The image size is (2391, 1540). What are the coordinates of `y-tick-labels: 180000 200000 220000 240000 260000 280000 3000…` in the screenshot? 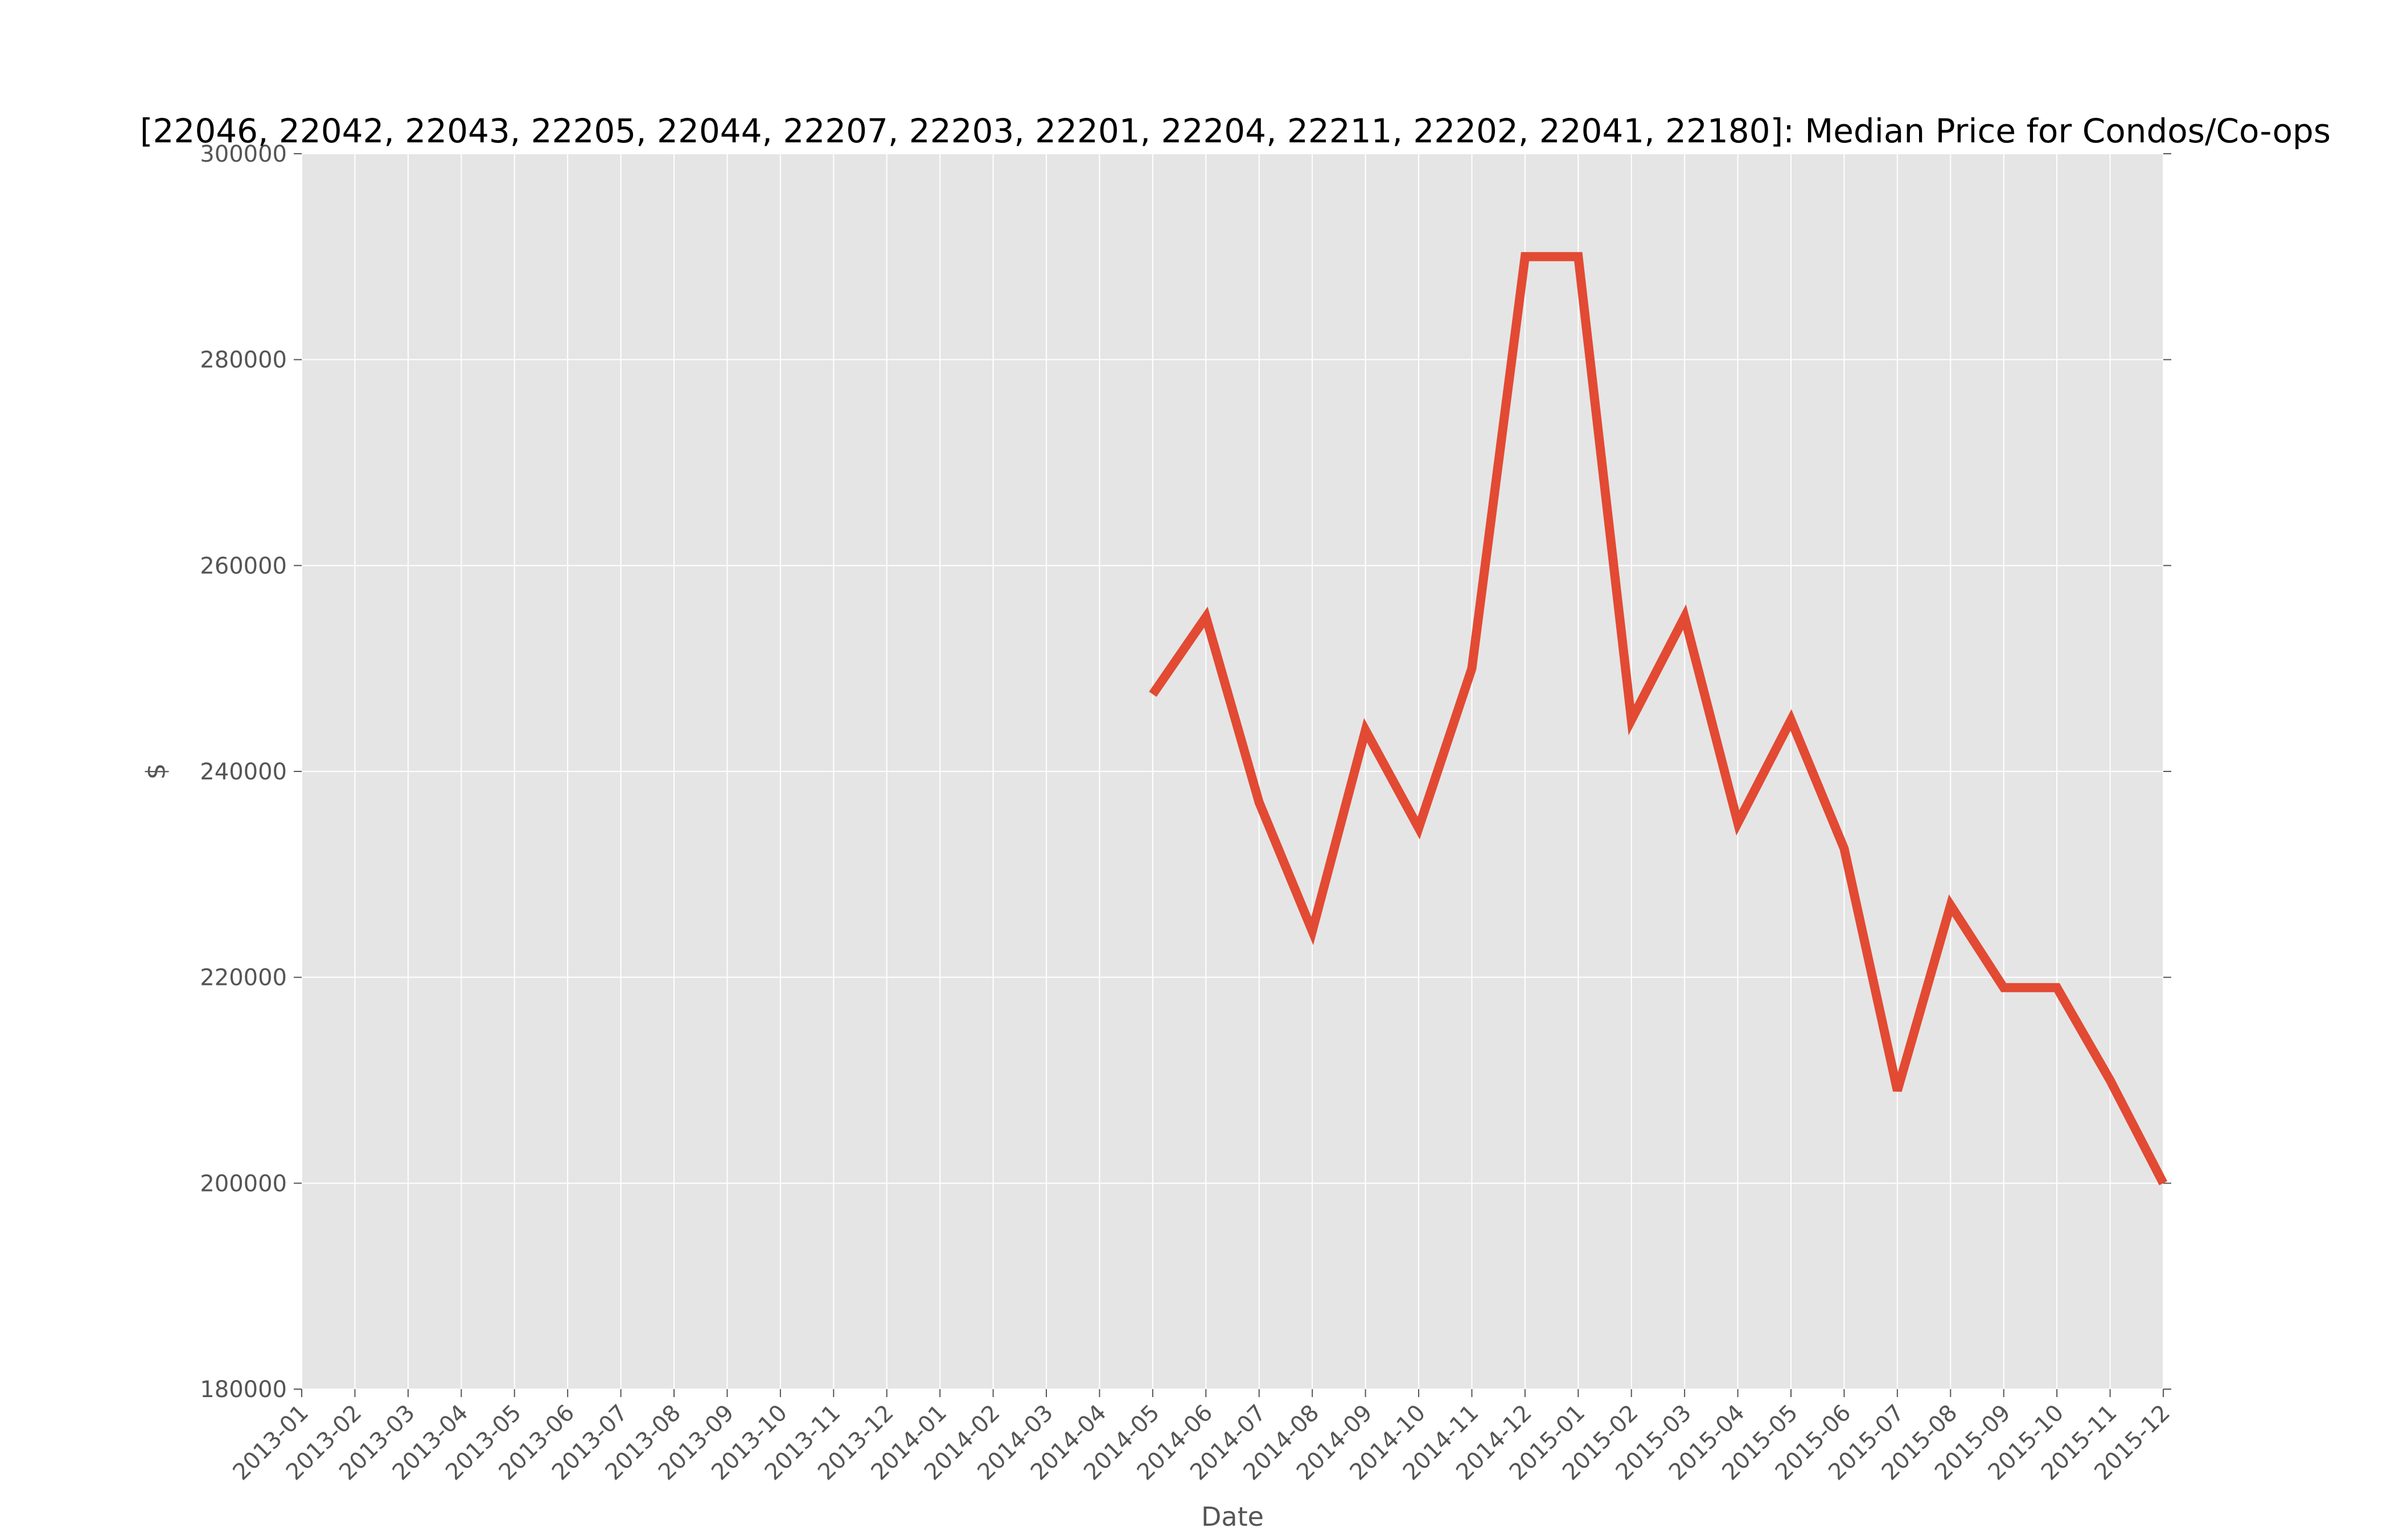 It's located at (243, 772).